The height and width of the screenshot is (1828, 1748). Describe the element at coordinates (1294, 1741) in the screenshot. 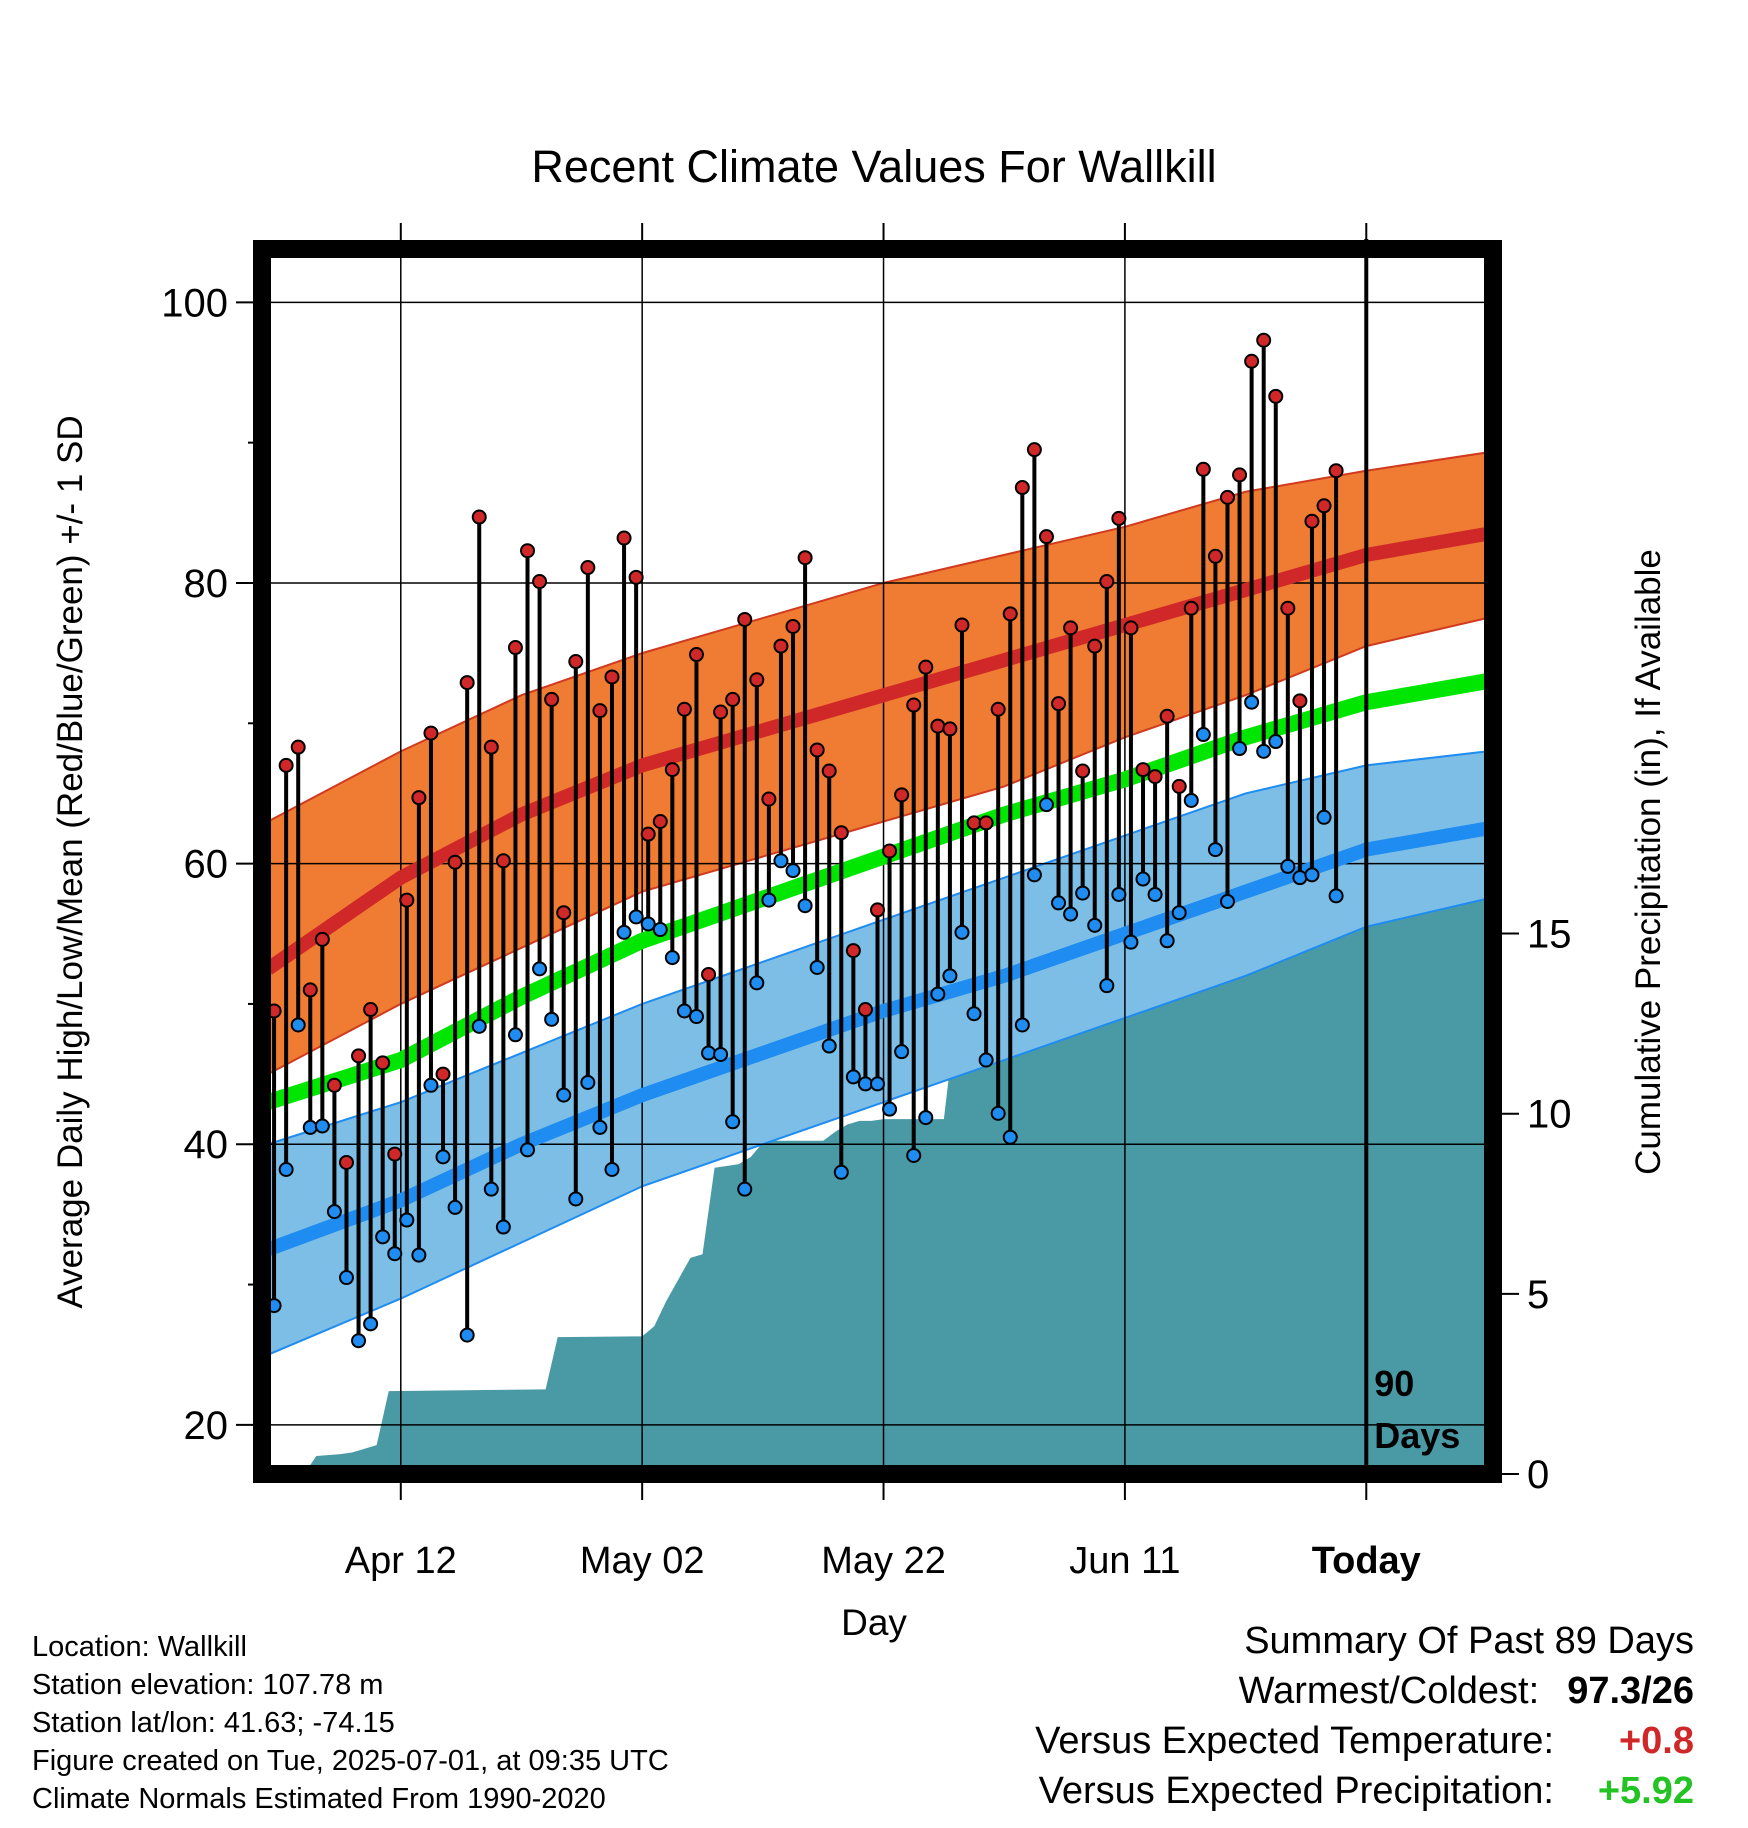

I see `temp-departure-label: Versus Expected Temperature:` at that location.